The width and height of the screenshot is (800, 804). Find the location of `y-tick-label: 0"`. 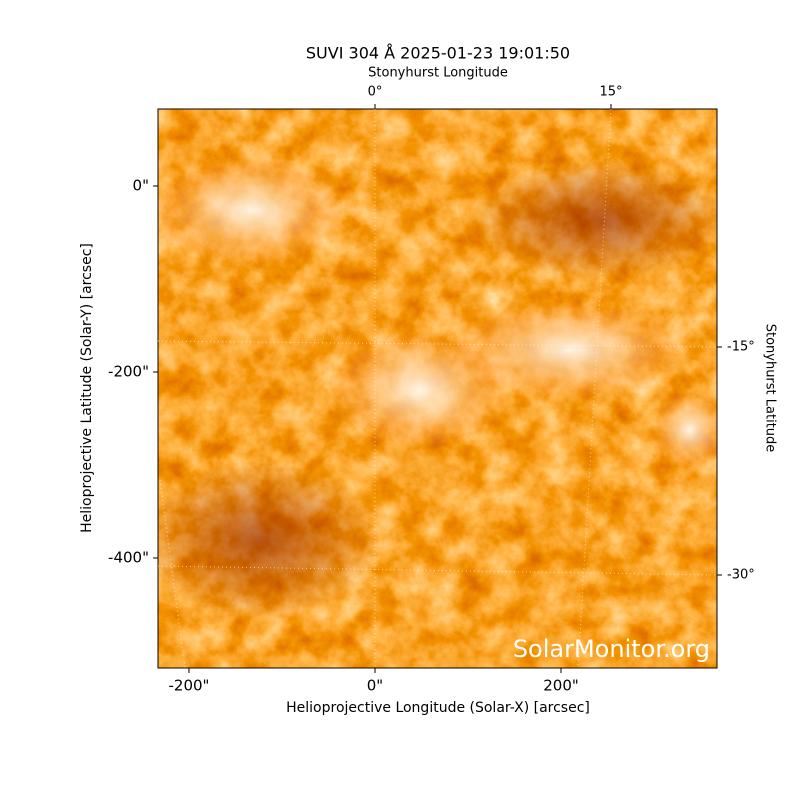

y-tick-label: 0" is located at coordinates (141, 186).